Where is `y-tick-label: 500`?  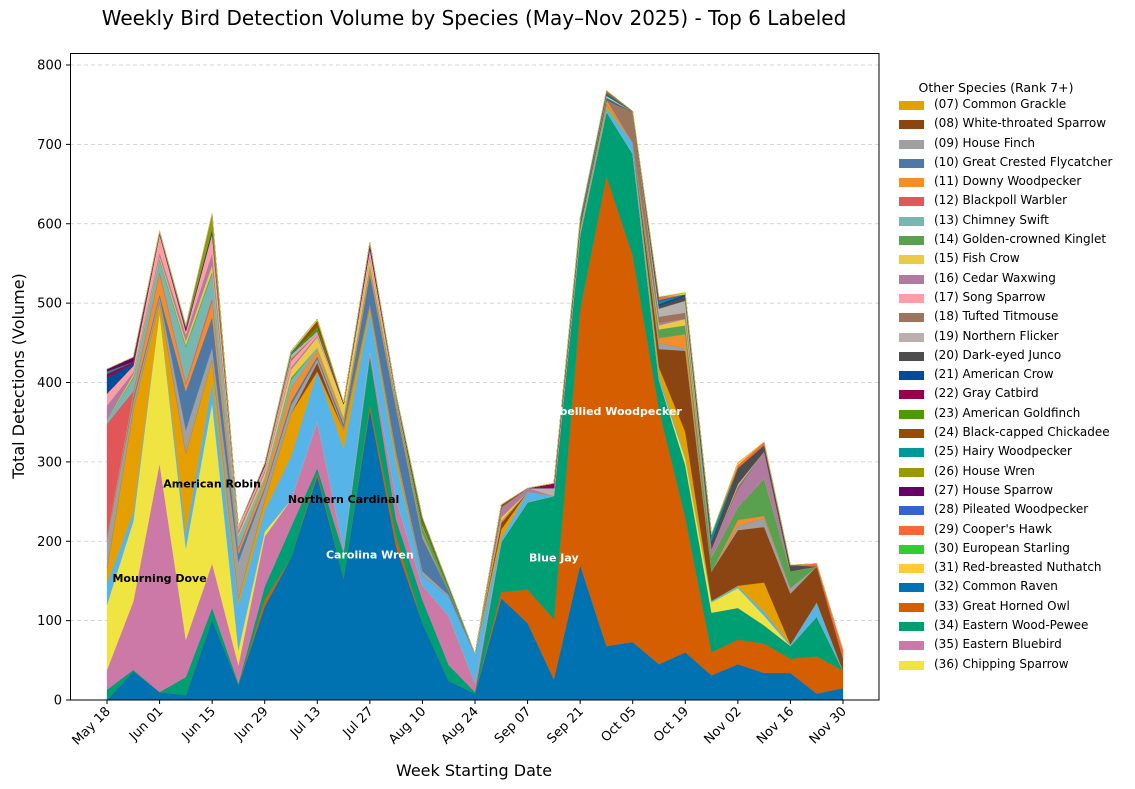
y-tick-label: 500 is located at coordinates (49, 304).